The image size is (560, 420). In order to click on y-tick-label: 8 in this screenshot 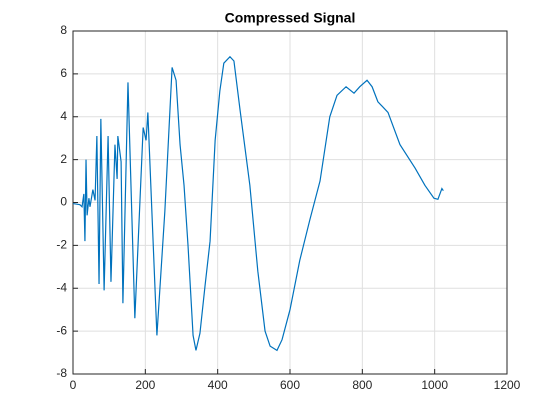, I will do `click(63, 30)`.